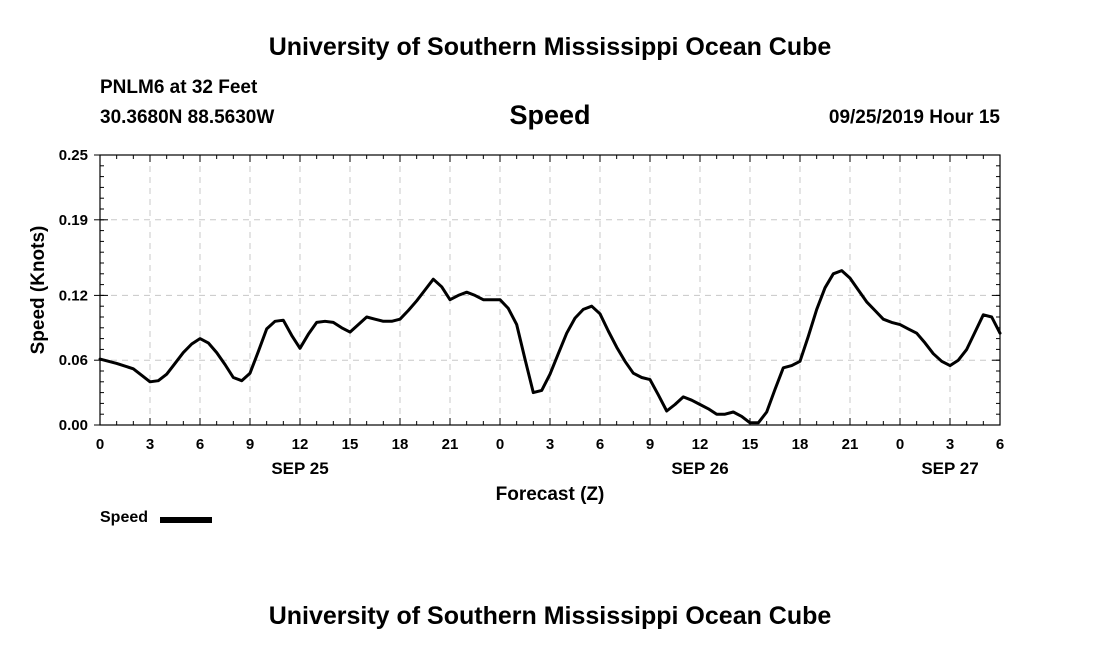  I want to click on location-label: 30.3680N 88.5630W, so click(187, 117).